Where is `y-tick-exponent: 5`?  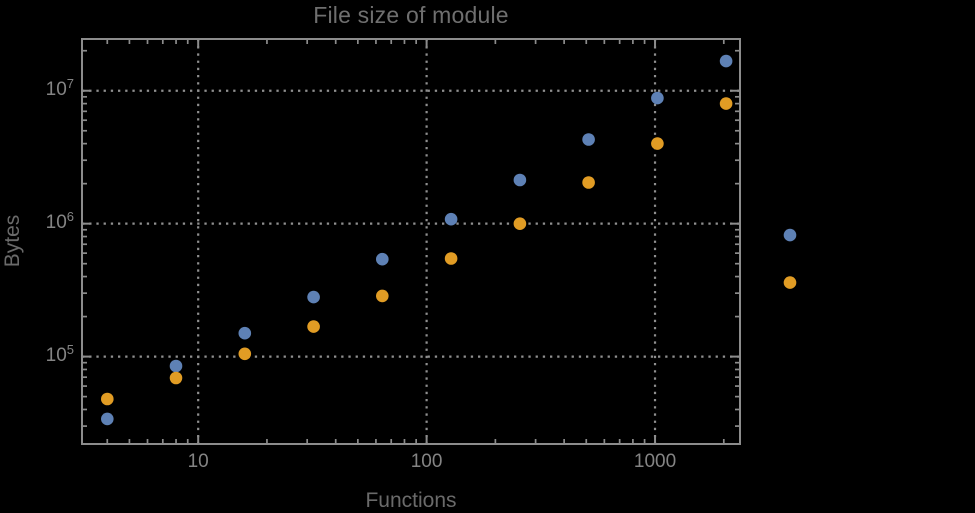
y-tick-exponent: 5 is located at coordinates (70, 349).